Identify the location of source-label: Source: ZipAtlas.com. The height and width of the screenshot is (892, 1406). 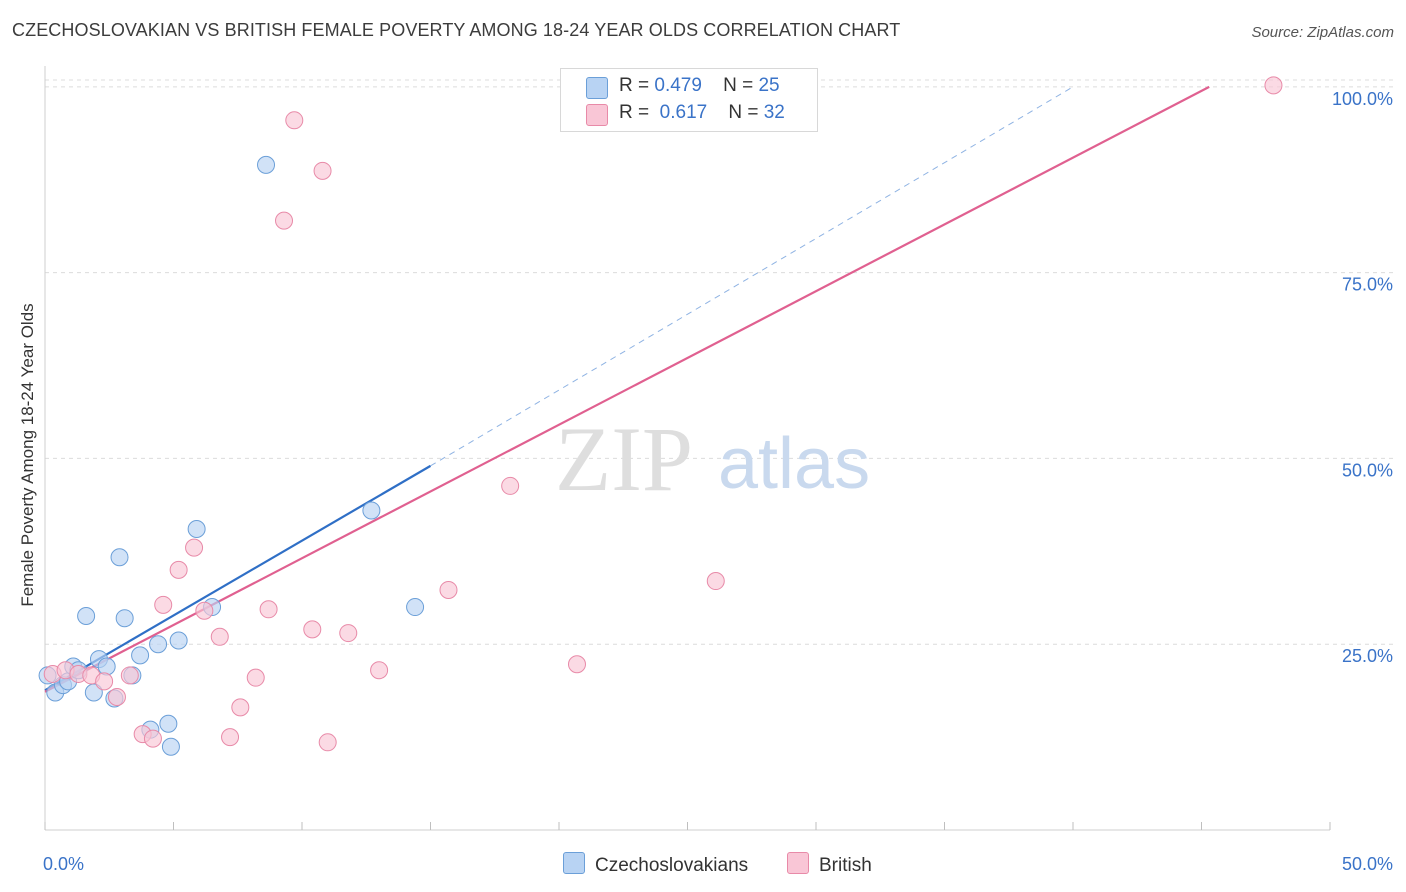
(1322, 32).